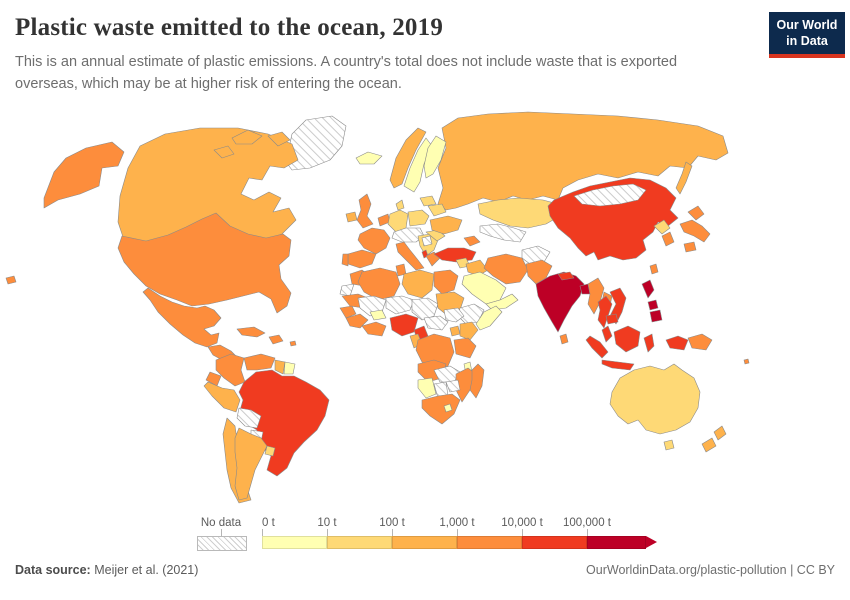 Image resolution: width=850 pixels, height=600 pixels. What do you see at coordinates (280, 367) in the screenshot?
I see `country-guyana` at bounding box center [280, 367].